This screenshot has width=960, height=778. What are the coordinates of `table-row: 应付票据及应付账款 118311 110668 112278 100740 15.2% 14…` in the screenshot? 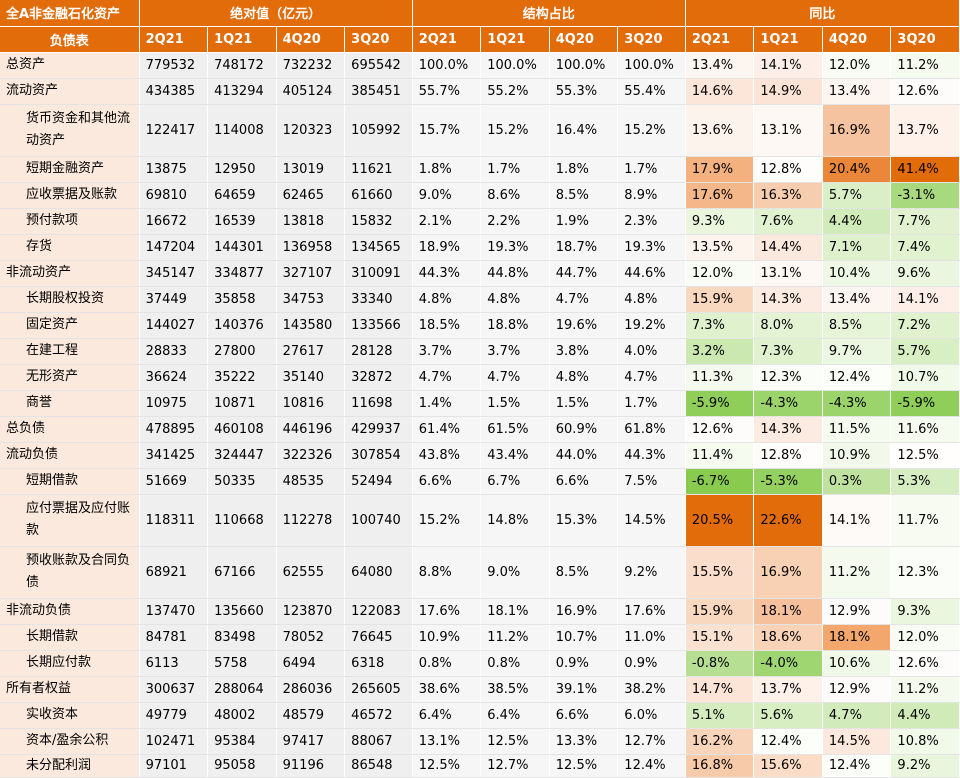 It's located at (480, 520).